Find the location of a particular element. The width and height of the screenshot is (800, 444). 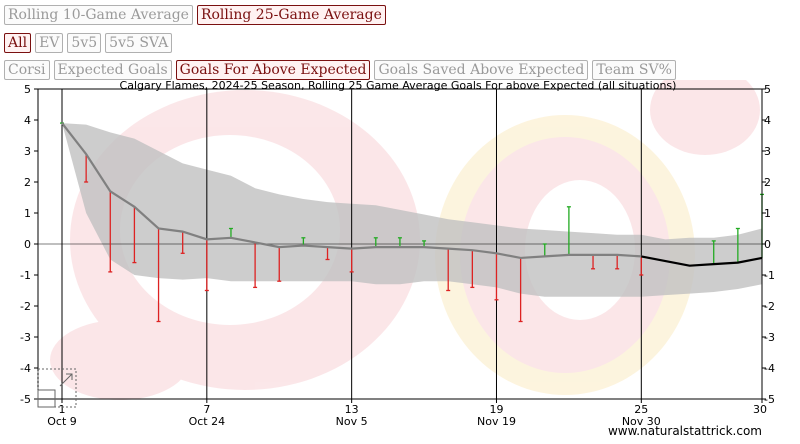

y-tick-label-right: -2 is located at coordinates (769, 306).